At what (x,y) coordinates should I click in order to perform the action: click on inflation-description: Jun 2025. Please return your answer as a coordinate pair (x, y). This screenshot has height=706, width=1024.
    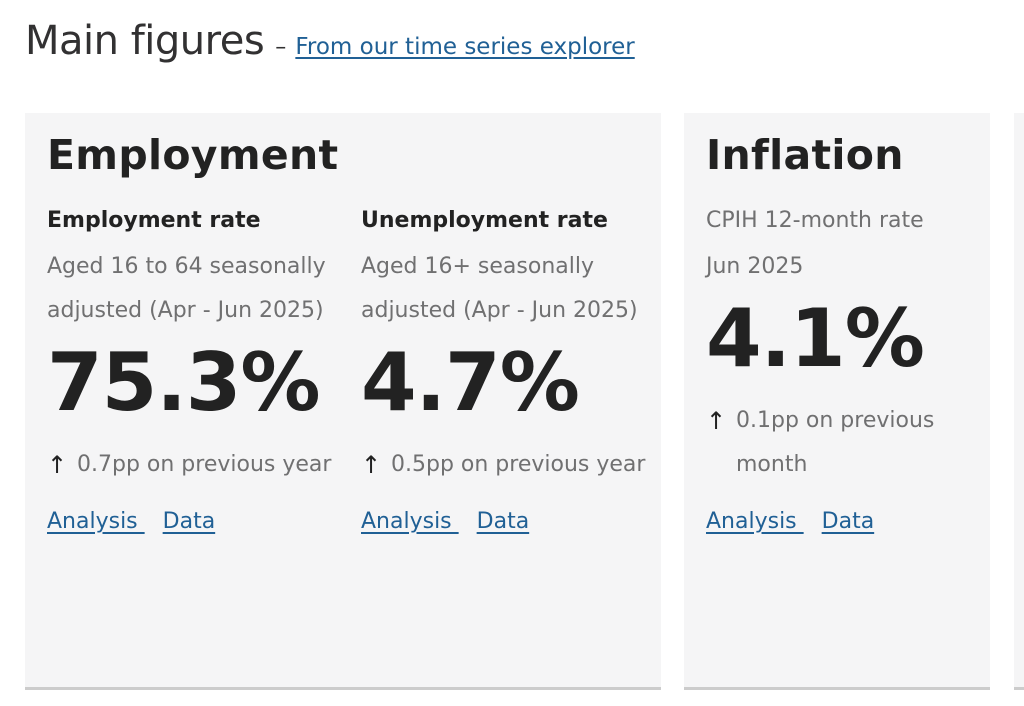
    Looking at the image, I should click on (755, 266).